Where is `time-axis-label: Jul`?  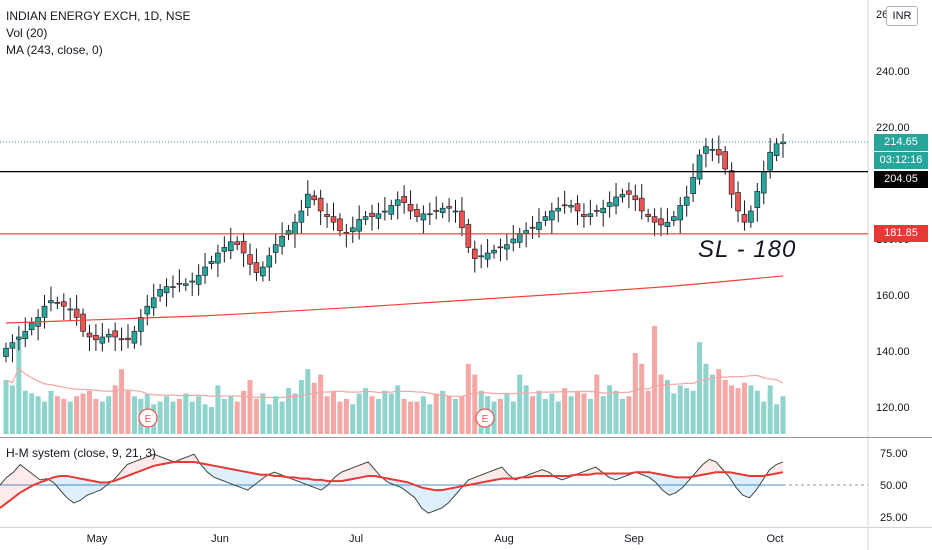 time-axis-label: Jul is located at coordinates (356, 539).